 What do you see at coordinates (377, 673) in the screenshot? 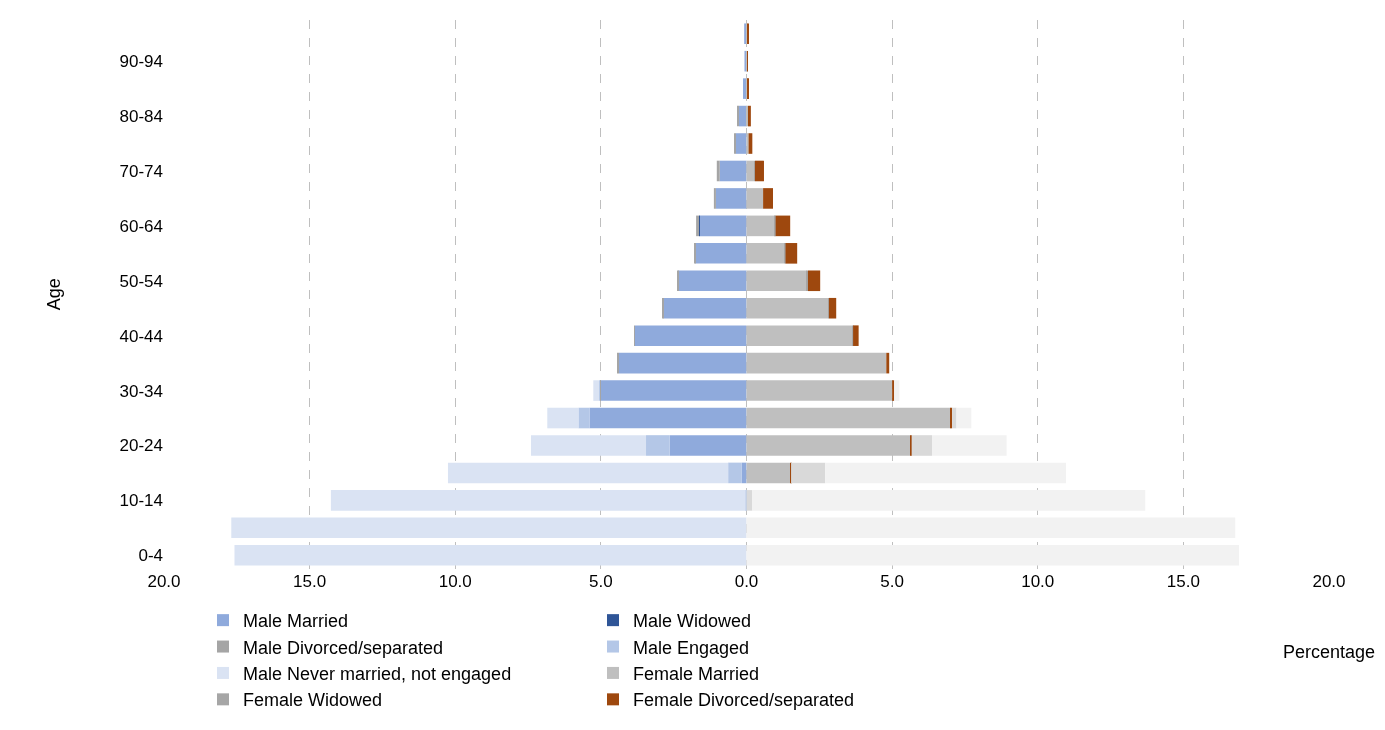
I see `legend-label: Male Never married, not engaged` at bounding box center [377, 673].